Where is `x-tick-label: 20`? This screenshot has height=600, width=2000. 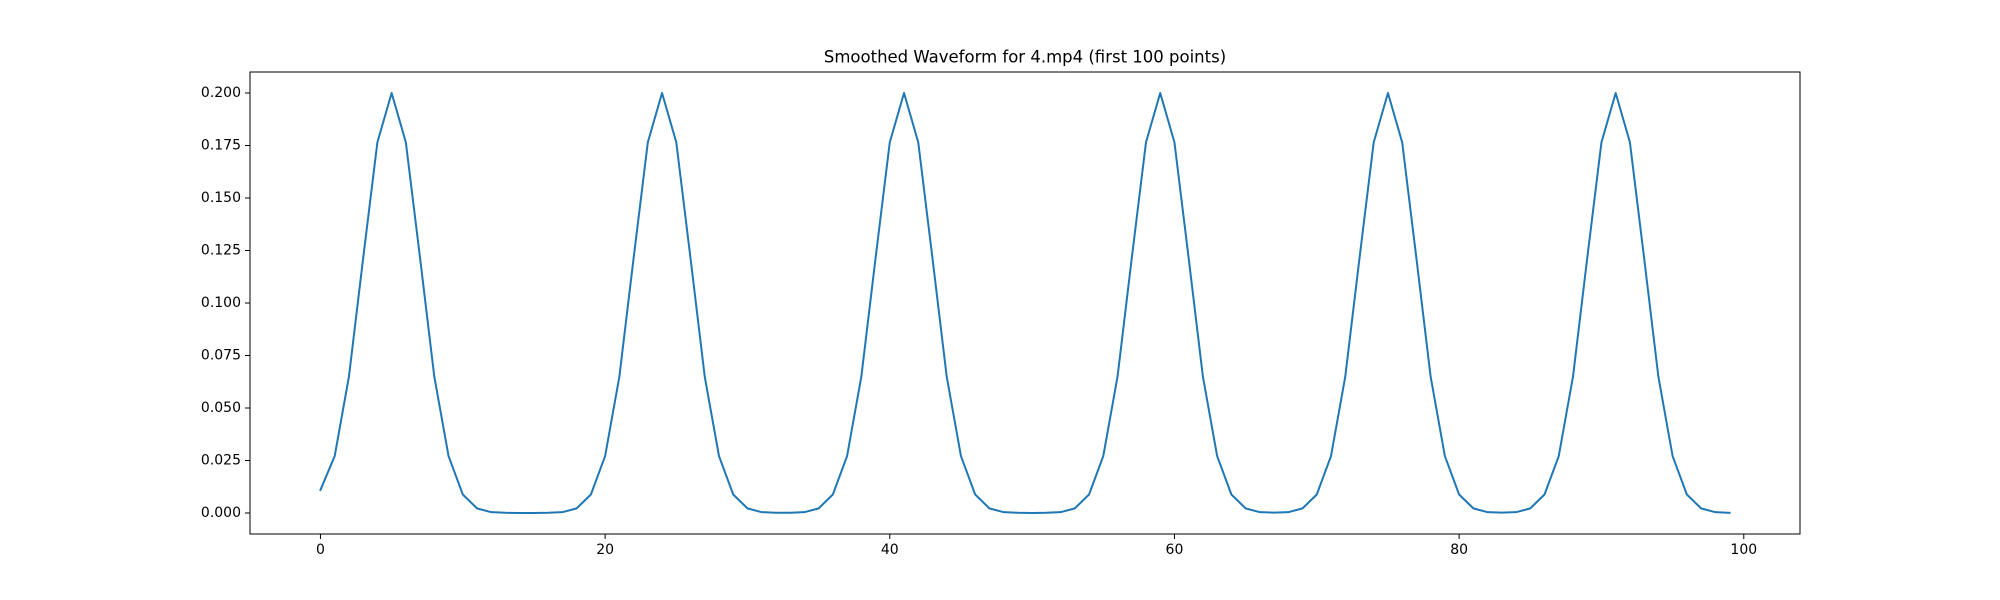
x-tick-label: 20 is located at coordinates (605, 550).